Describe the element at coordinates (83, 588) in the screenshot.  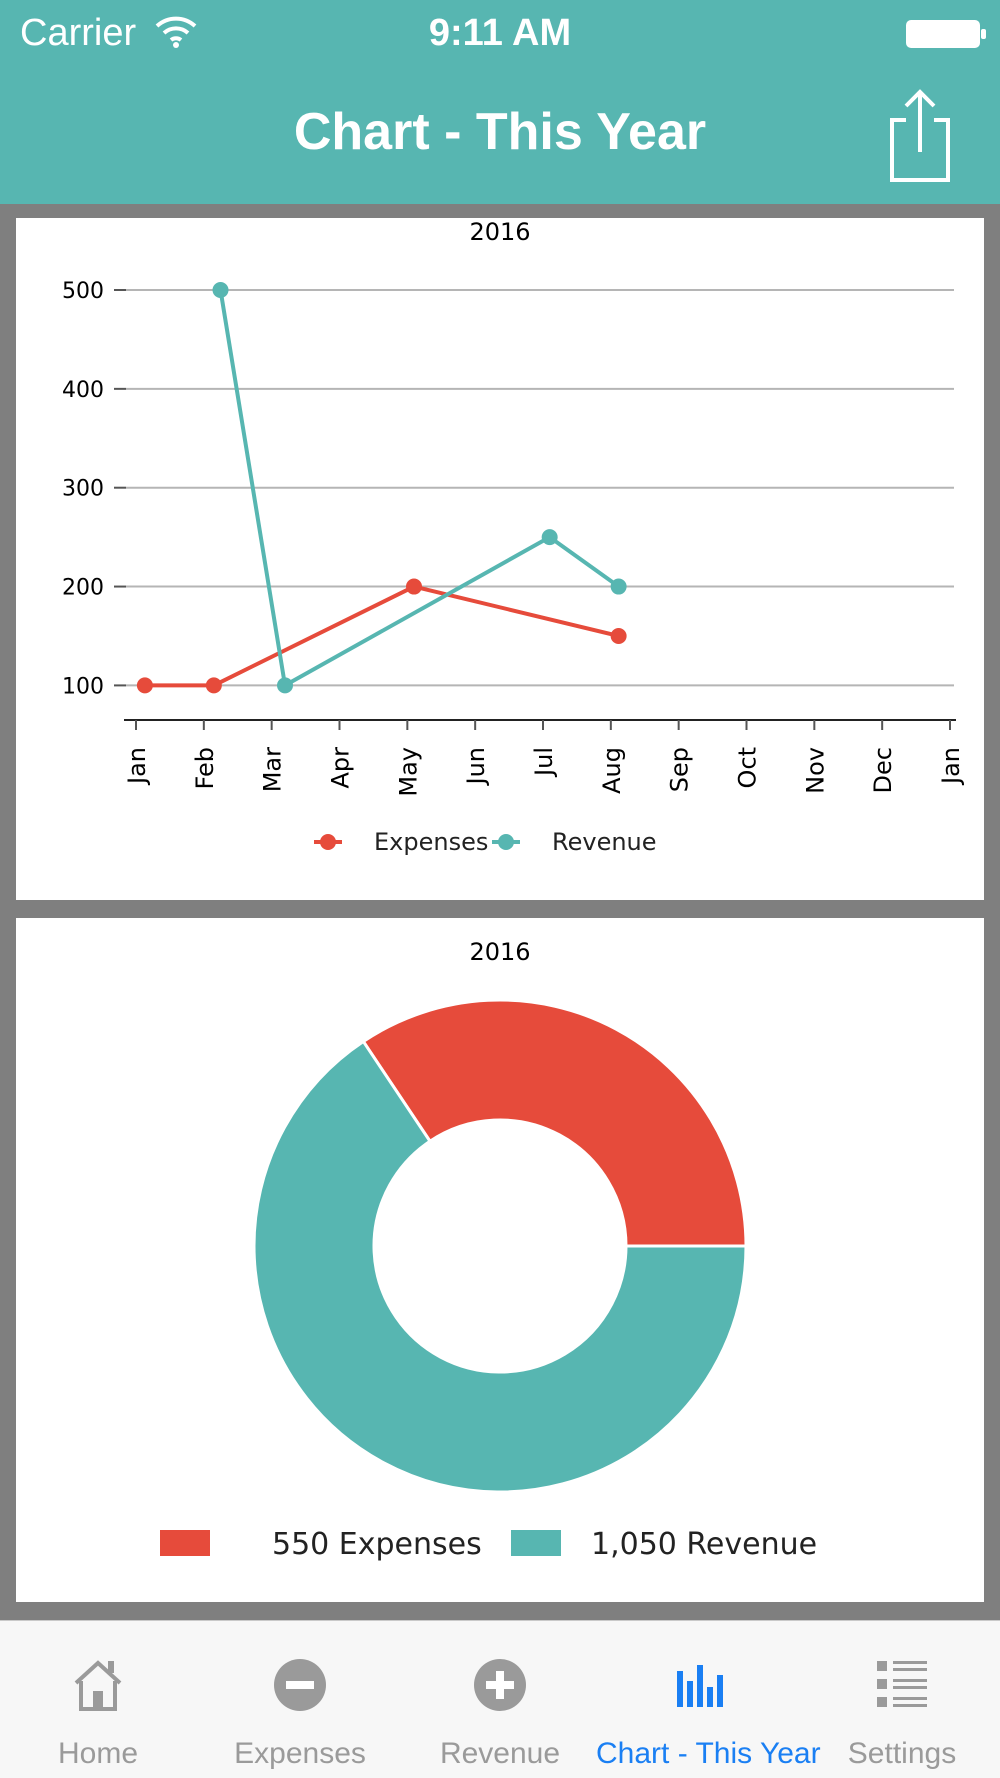
I see `y-tick-label: 200` at that location.